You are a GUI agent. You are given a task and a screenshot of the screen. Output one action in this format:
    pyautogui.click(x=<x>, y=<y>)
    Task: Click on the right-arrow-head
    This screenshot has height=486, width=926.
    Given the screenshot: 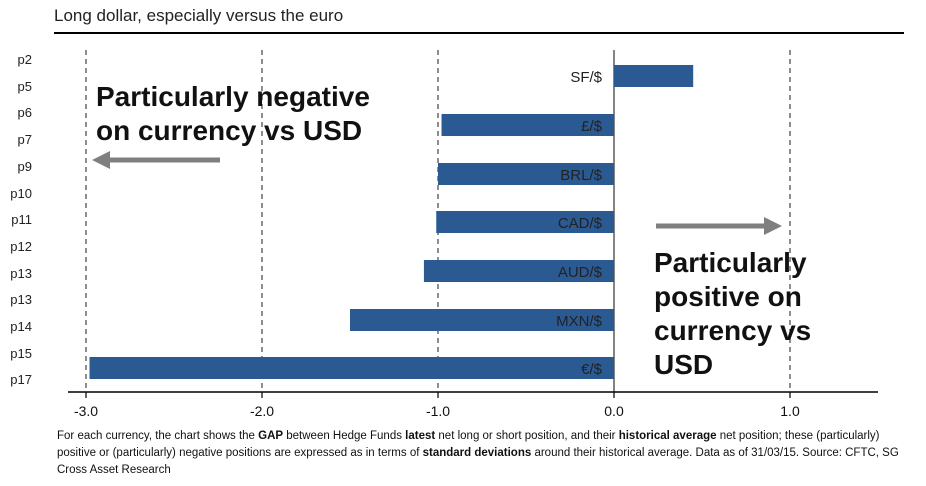 What is the action you would take?
    pyautogui.click(x=773, y=226)
    